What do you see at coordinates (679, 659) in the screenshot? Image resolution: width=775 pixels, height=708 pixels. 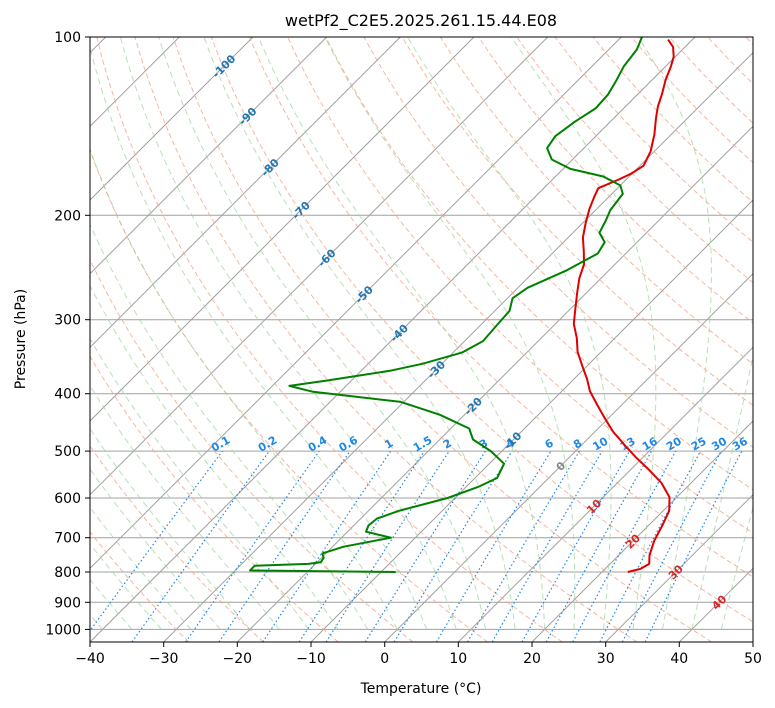 I see `x-tick-label: 40` at bounding box center [679, 659].